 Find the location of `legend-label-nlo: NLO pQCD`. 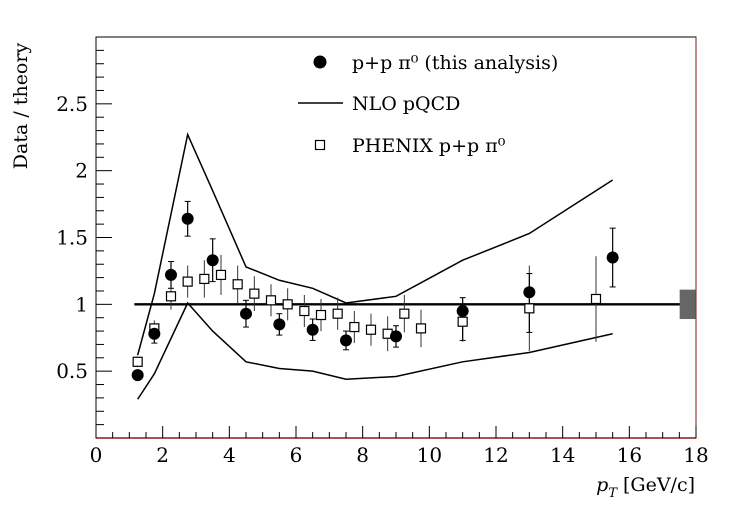

legend-label-nlo: NLO pQCD is located at coordinates (406, 104).